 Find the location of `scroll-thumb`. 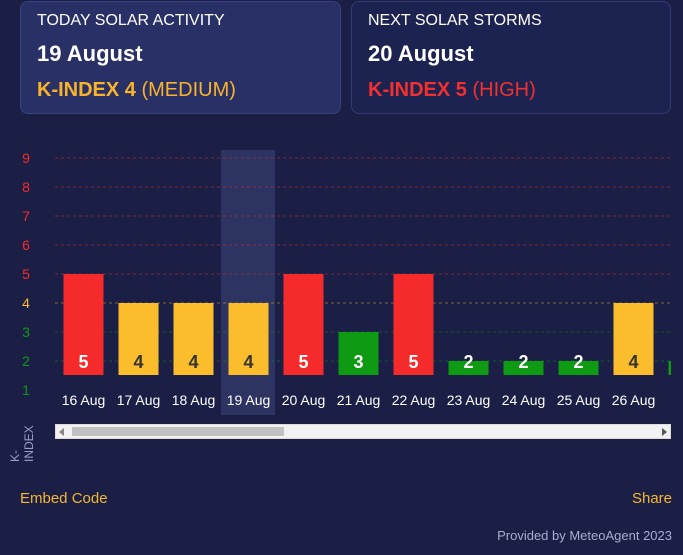

scroll-thumb is located at coordinates (178, 431).